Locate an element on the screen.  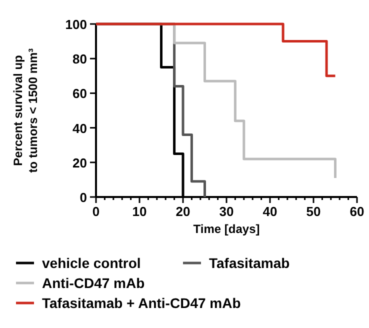
legend-label: vehicle control is located at coordinates (91, 263).